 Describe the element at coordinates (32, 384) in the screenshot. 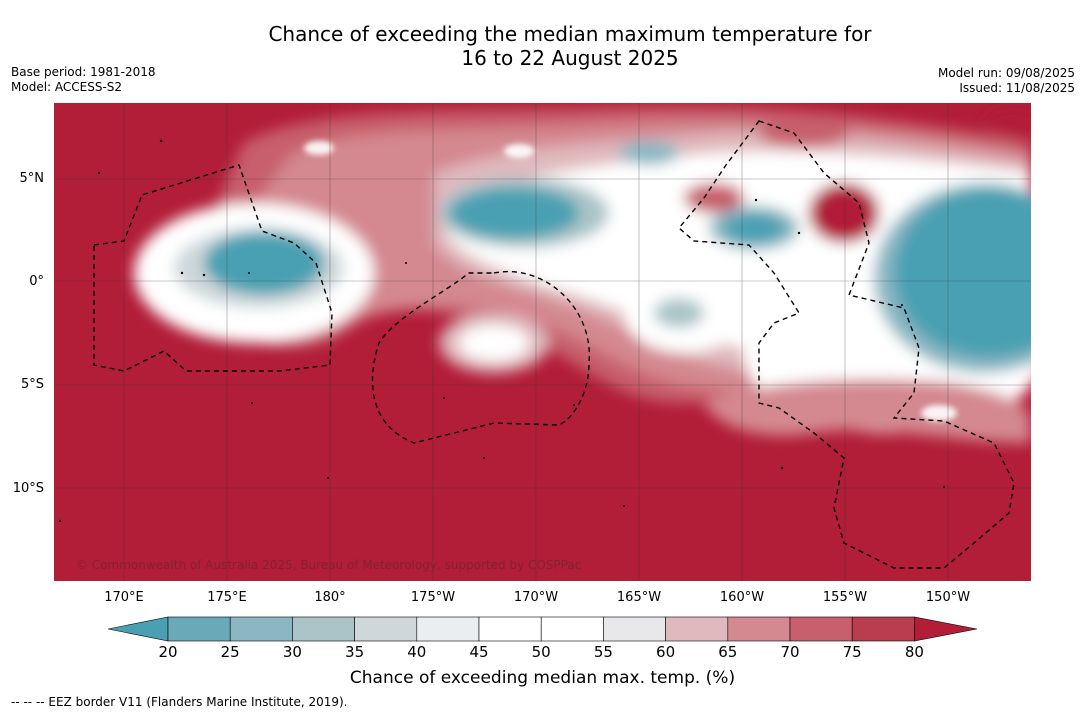

I see `lat-label-5s: 5°S` at that location.